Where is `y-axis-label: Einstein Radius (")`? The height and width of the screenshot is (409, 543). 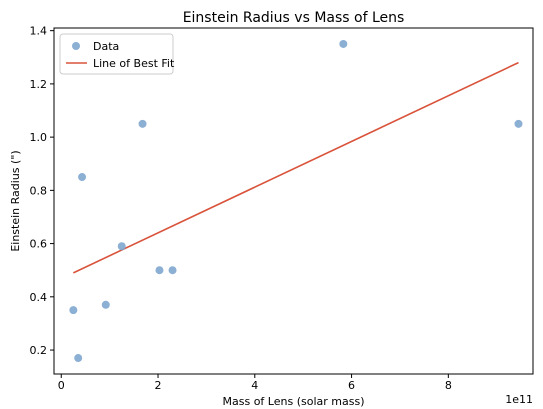 y-axis-label: Einstein Radius (") is located at coordinates (15, 200).